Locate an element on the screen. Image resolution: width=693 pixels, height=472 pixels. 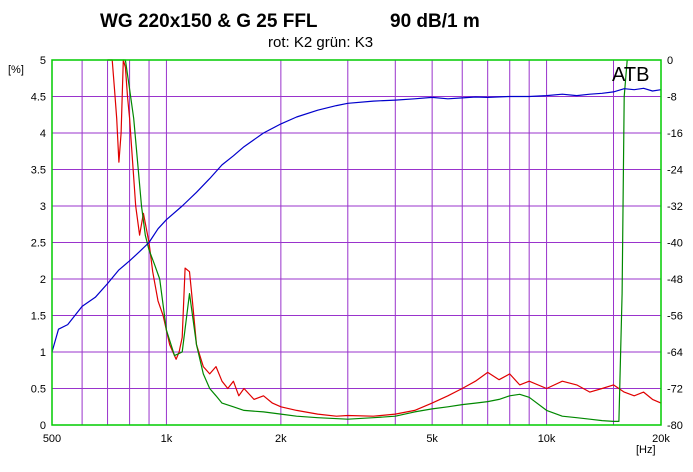
x-tick-label: 2k is located at coordinates (281, 439).